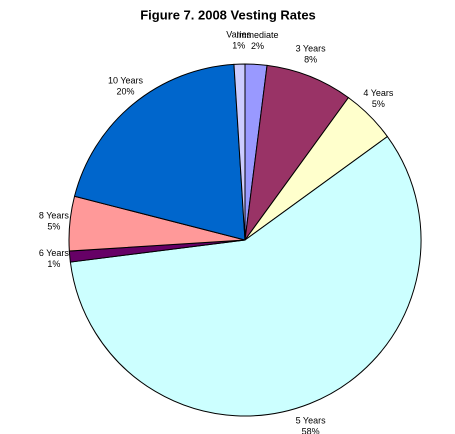  Describe the element at coordinates (310, 59) in the screenshot. I see `slice-value-label: 8%` at that location.